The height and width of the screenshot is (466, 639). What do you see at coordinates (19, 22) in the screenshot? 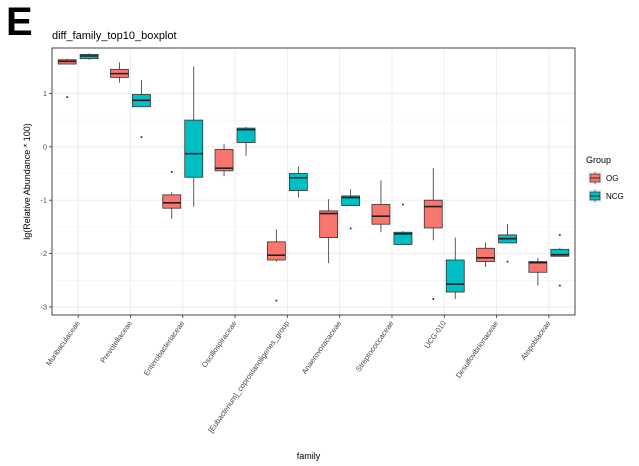
I see `panel-letter: E` at bounding box center [19, 22].